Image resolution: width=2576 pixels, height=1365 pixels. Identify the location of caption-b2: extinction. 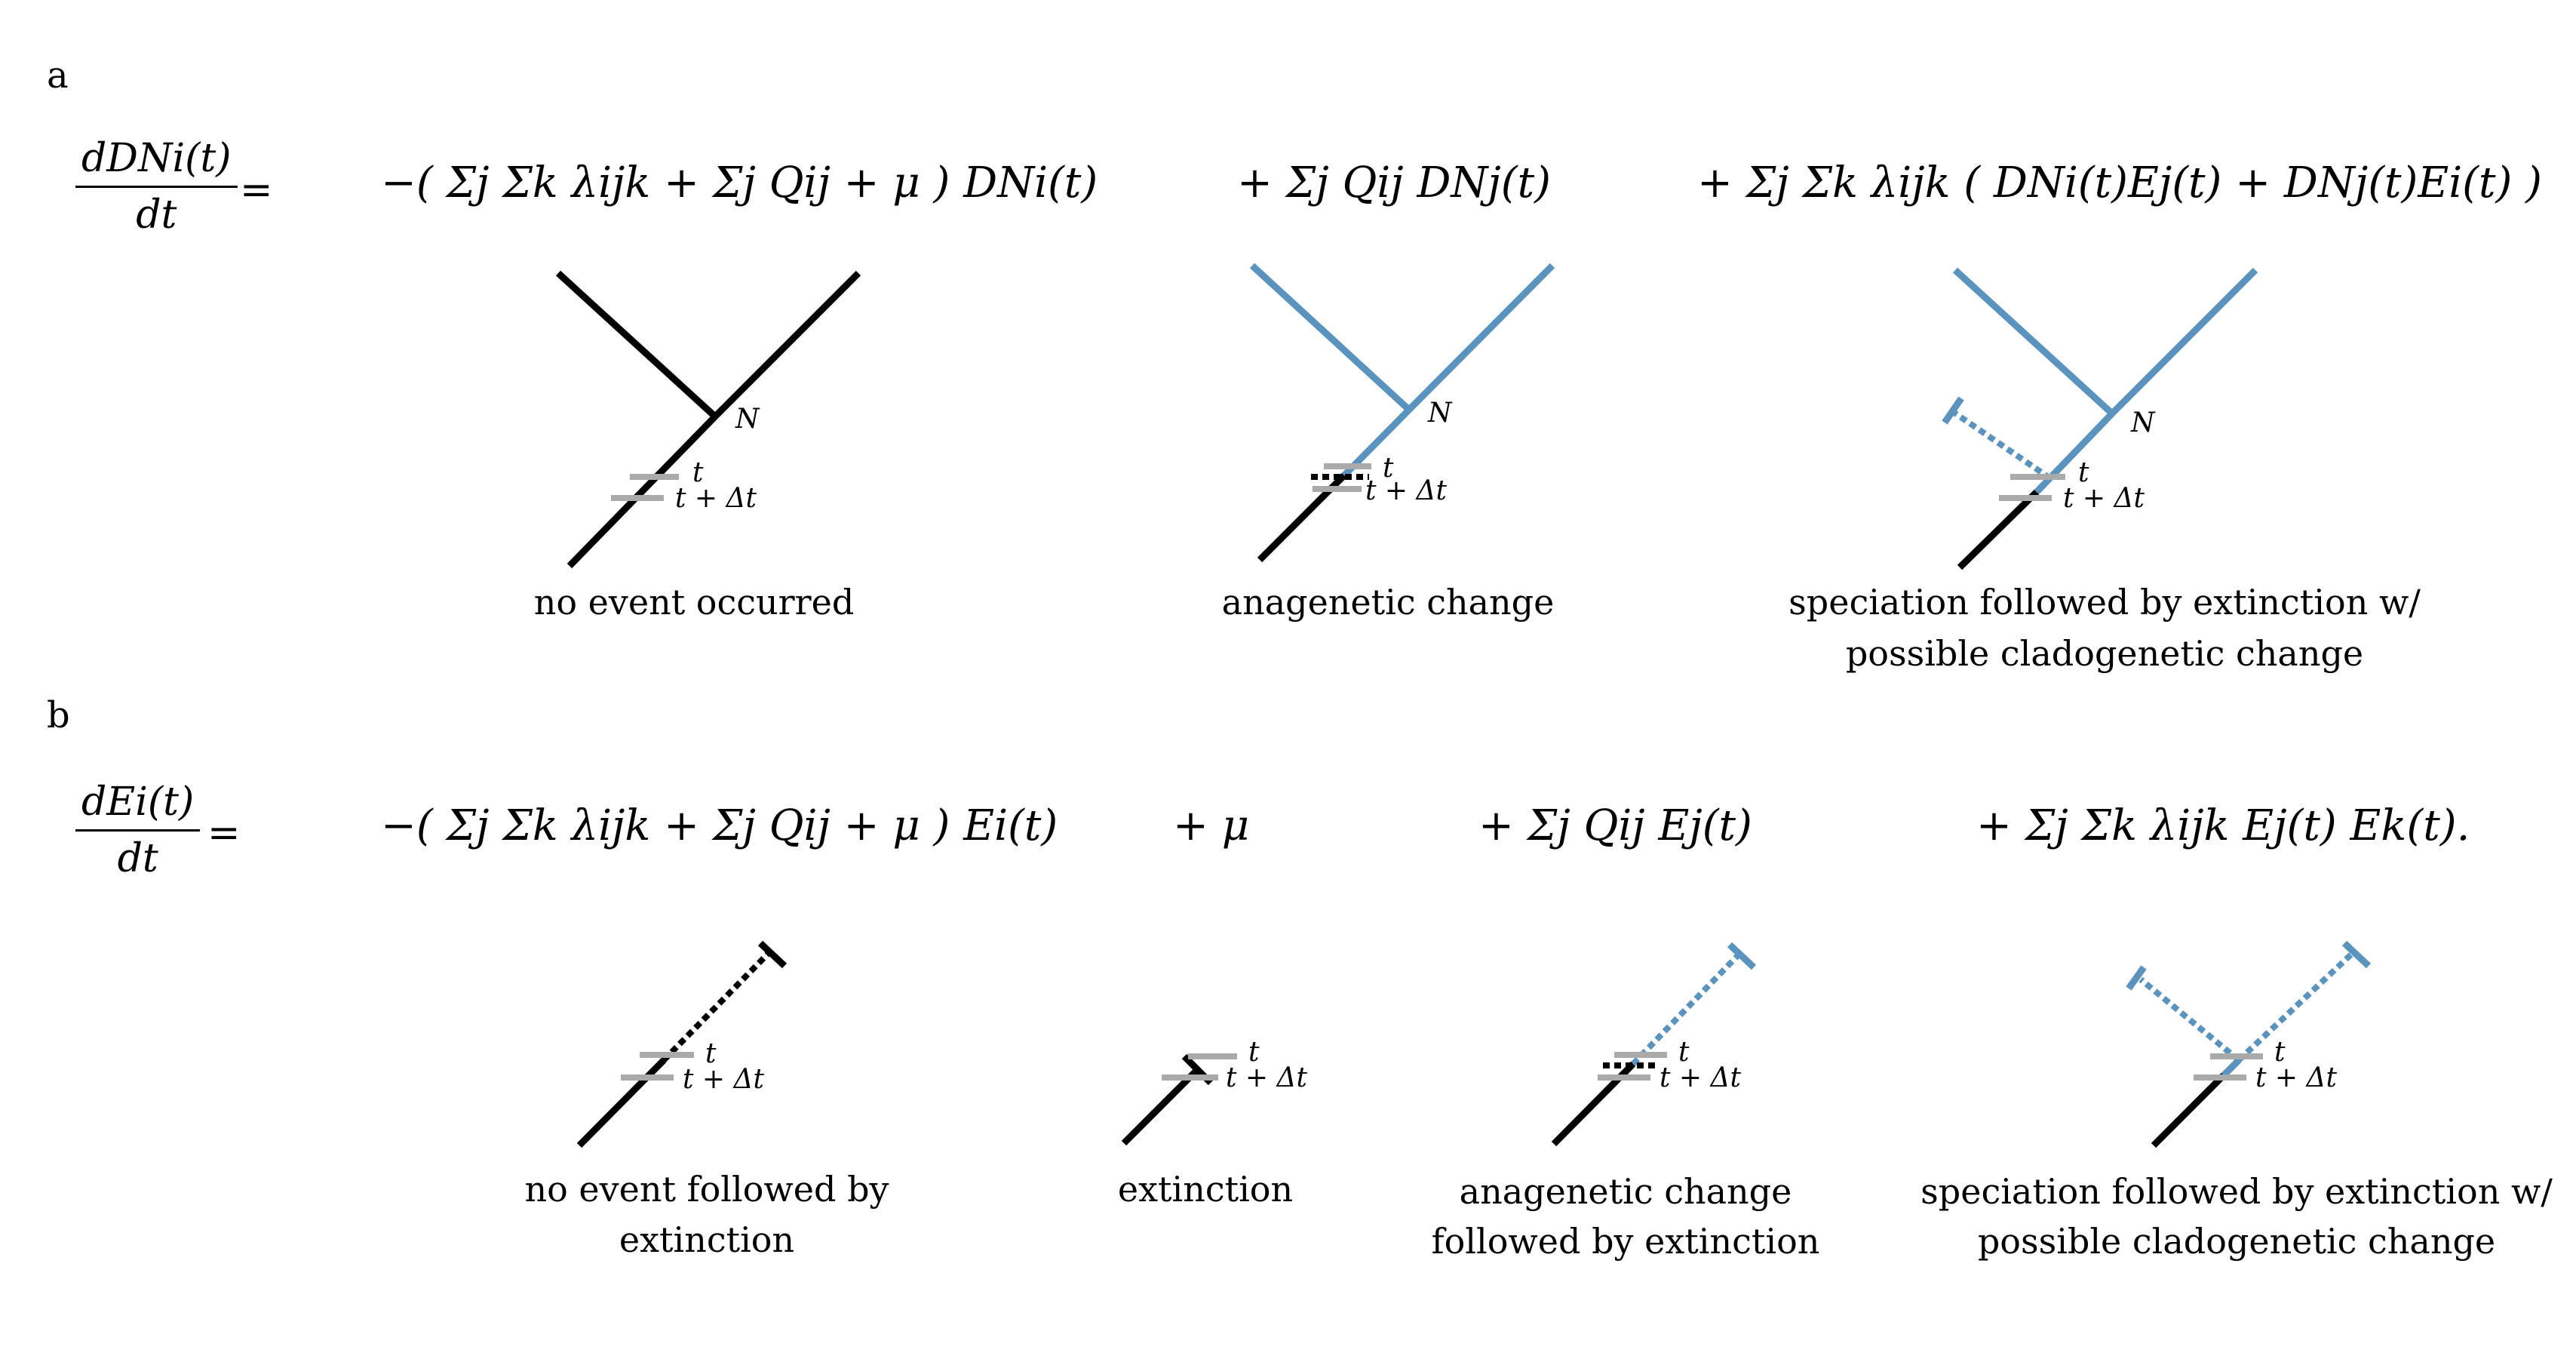
(1205, 1189).